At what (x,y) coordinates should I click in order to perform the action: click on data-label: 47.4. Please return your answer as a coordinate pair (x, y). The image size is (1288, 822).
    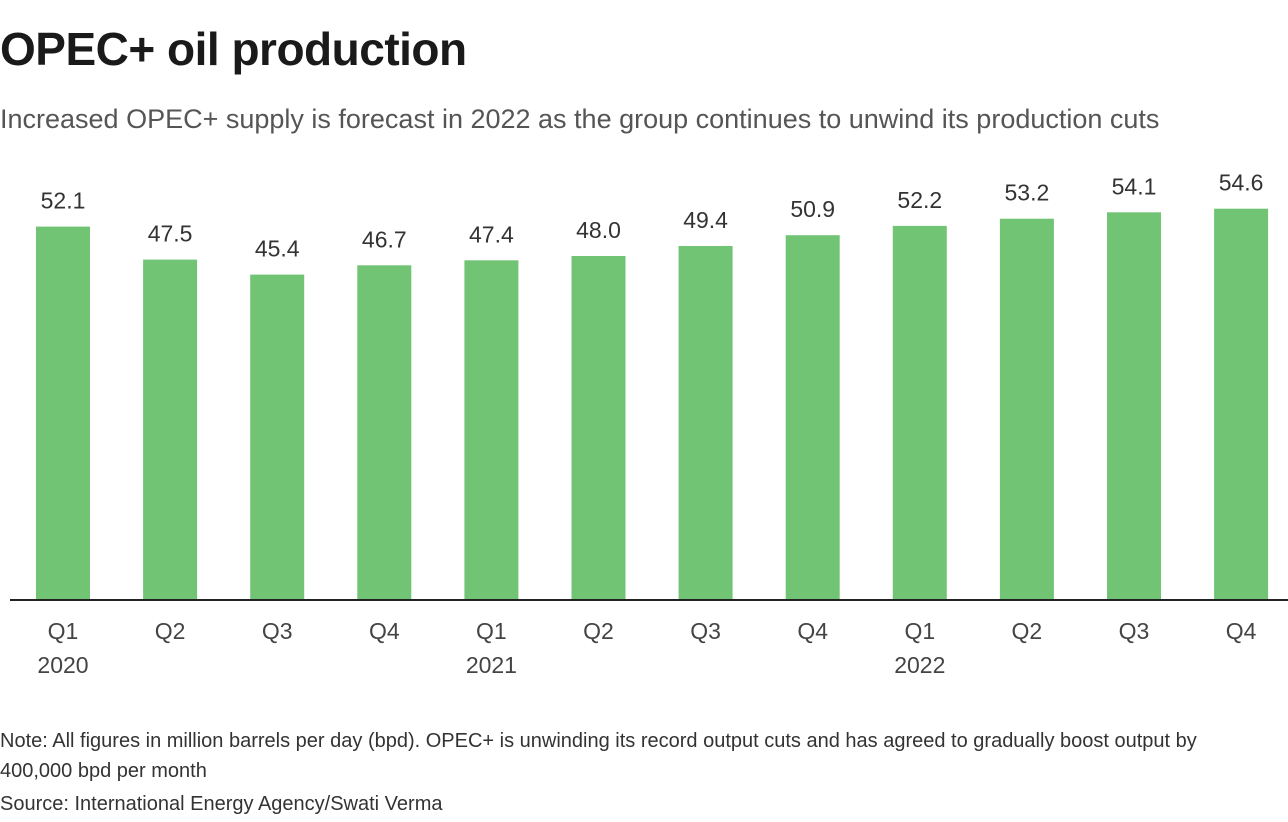
    Looking at the image, I should click on (491, 234).